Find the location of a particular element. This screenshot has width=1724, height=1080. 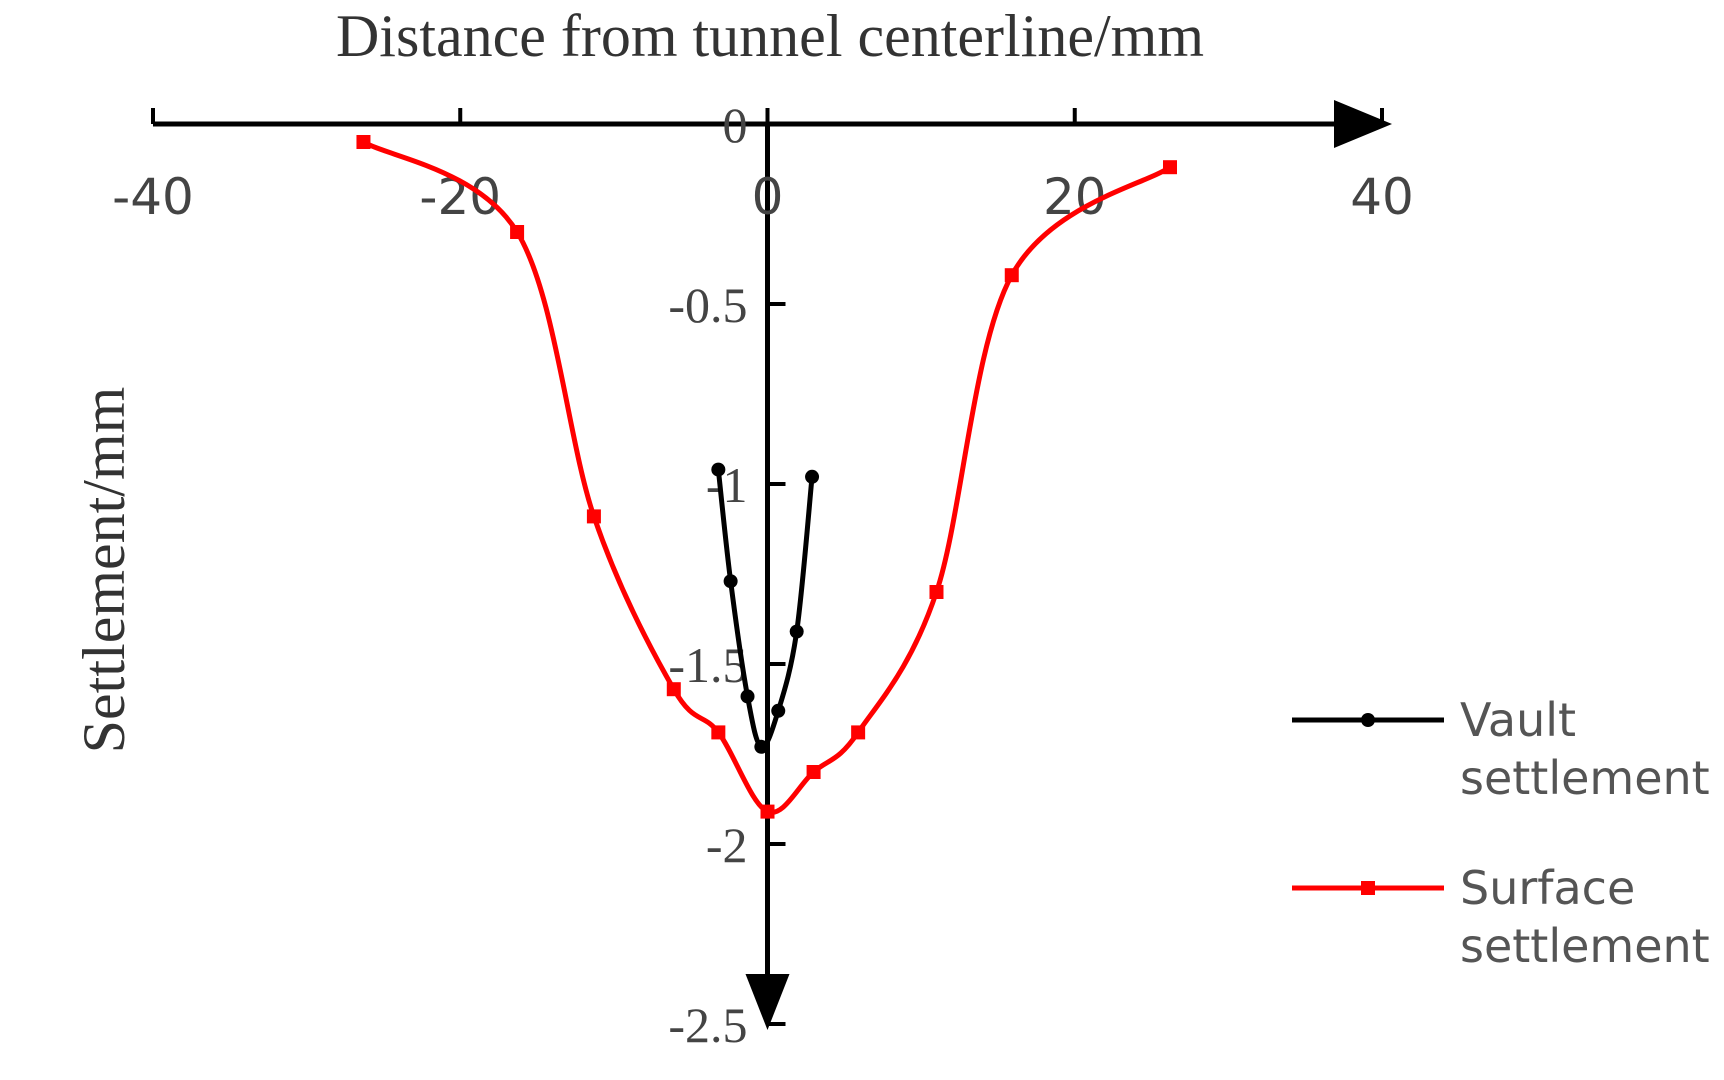

y-tick-label: -2.5 is located at coordinates (707, 1025).